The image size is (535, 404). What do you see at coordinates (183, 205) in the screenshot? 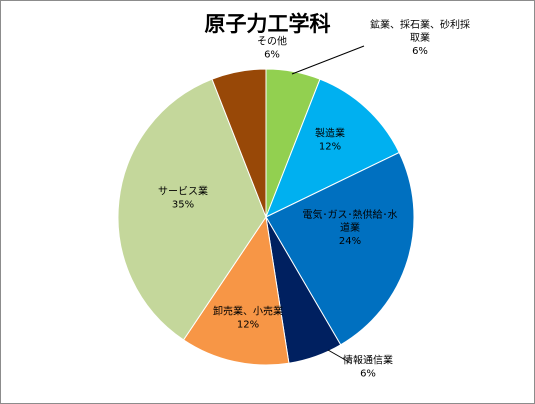
I see `slice-value-label: 35%` at bounding box center [183, 205].